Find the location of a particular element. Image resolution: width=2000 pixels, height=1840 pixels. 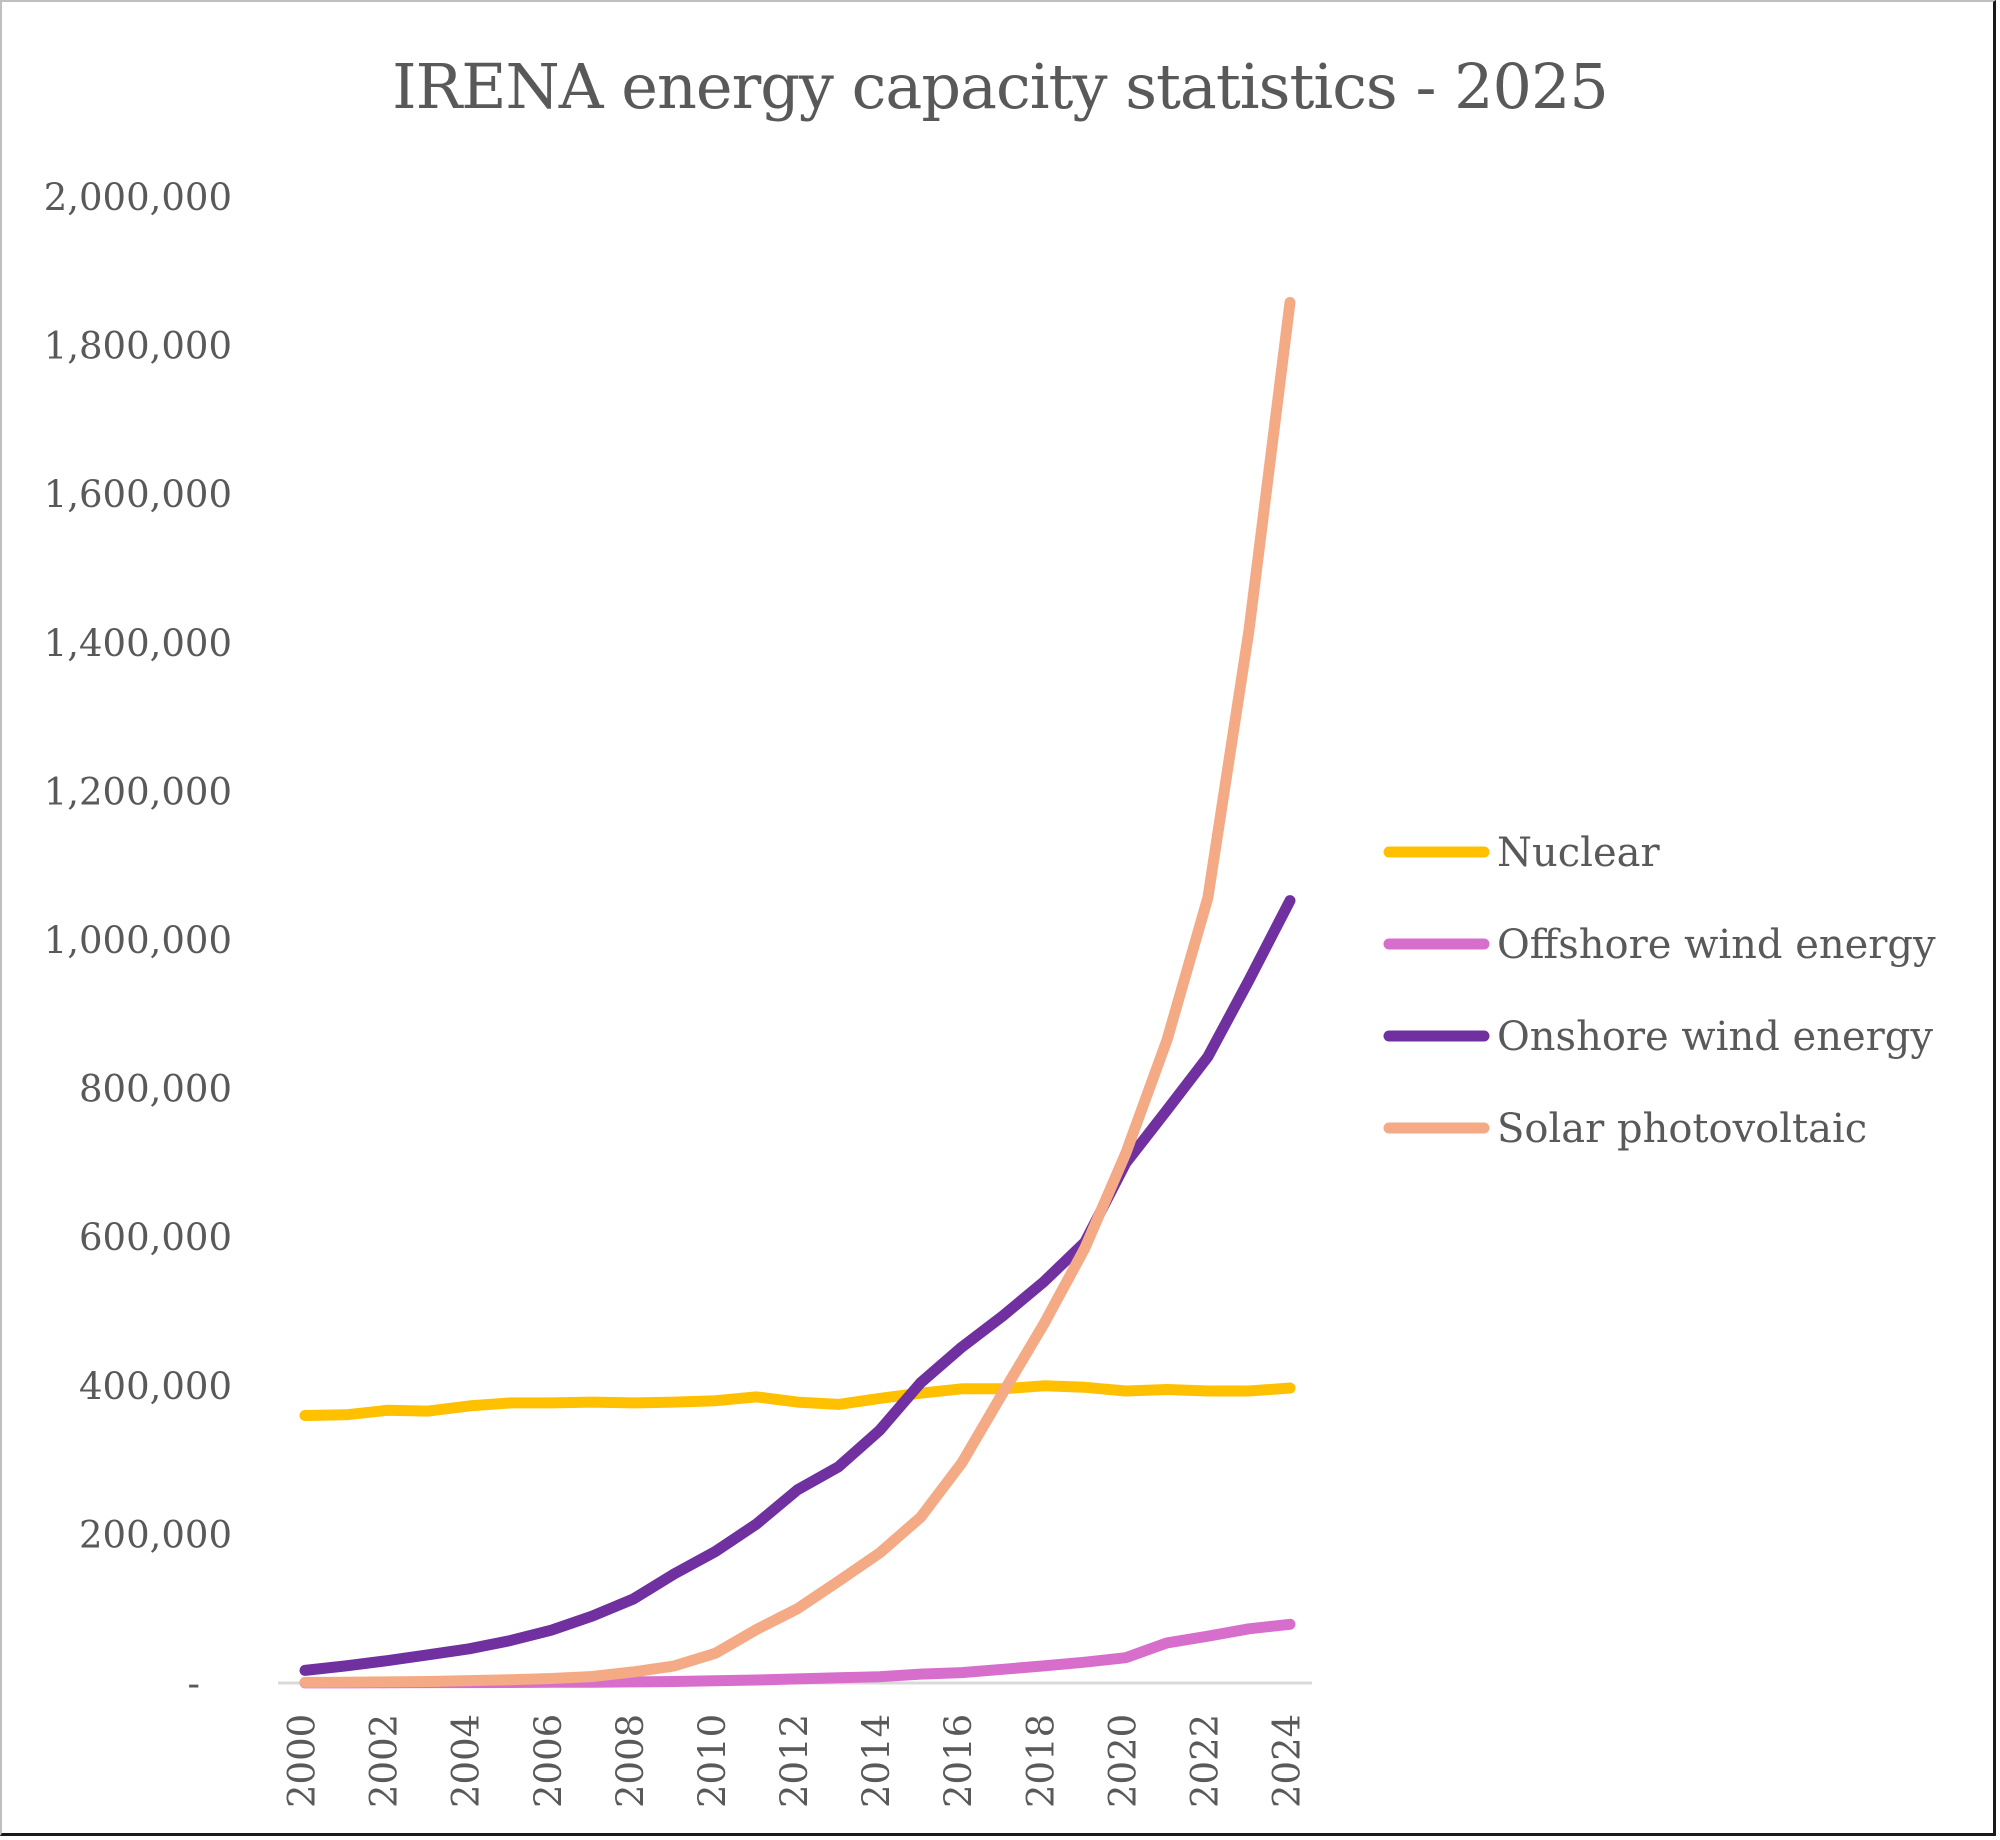

legend-item: Solar photovoltaic is located at coordinates (1625, 1129).